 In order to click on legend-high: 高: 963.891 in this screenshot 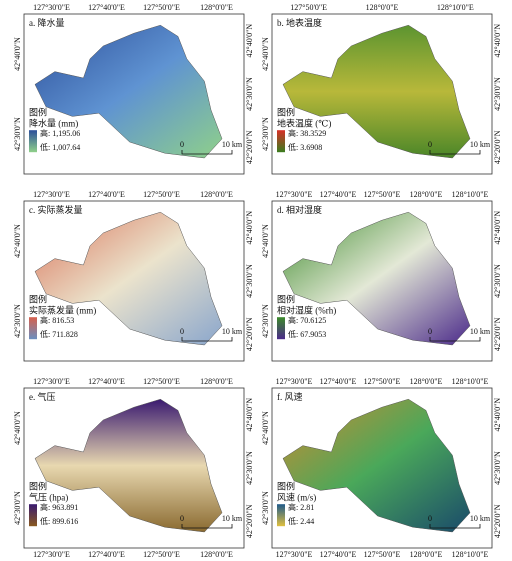, I will do `click(59, 507)`.